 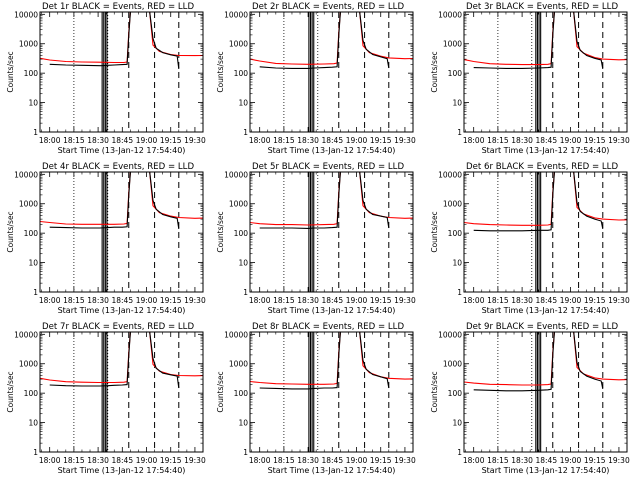 I want to click on chart-title: Det 4r BLACK = Events, RED = LLD, so click(x=118, y=167).